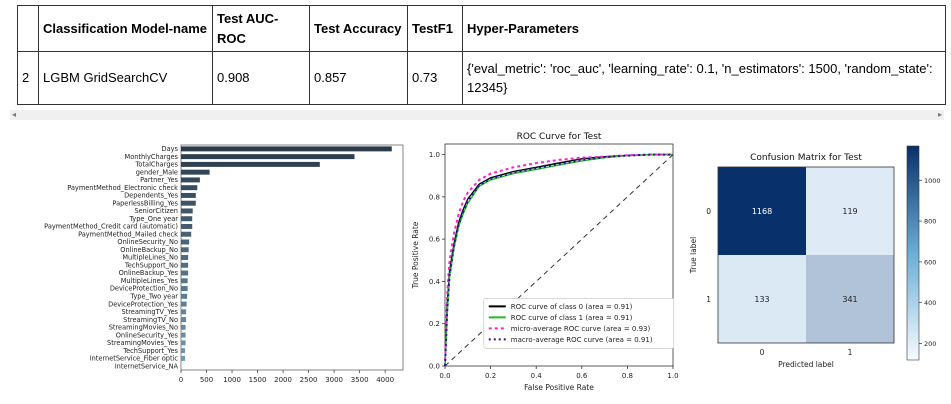 The image size is (951, 404). Describe the element at coordinates (434, 367) in the screenshot. I see `y-tick-label: 0.0` at that location.